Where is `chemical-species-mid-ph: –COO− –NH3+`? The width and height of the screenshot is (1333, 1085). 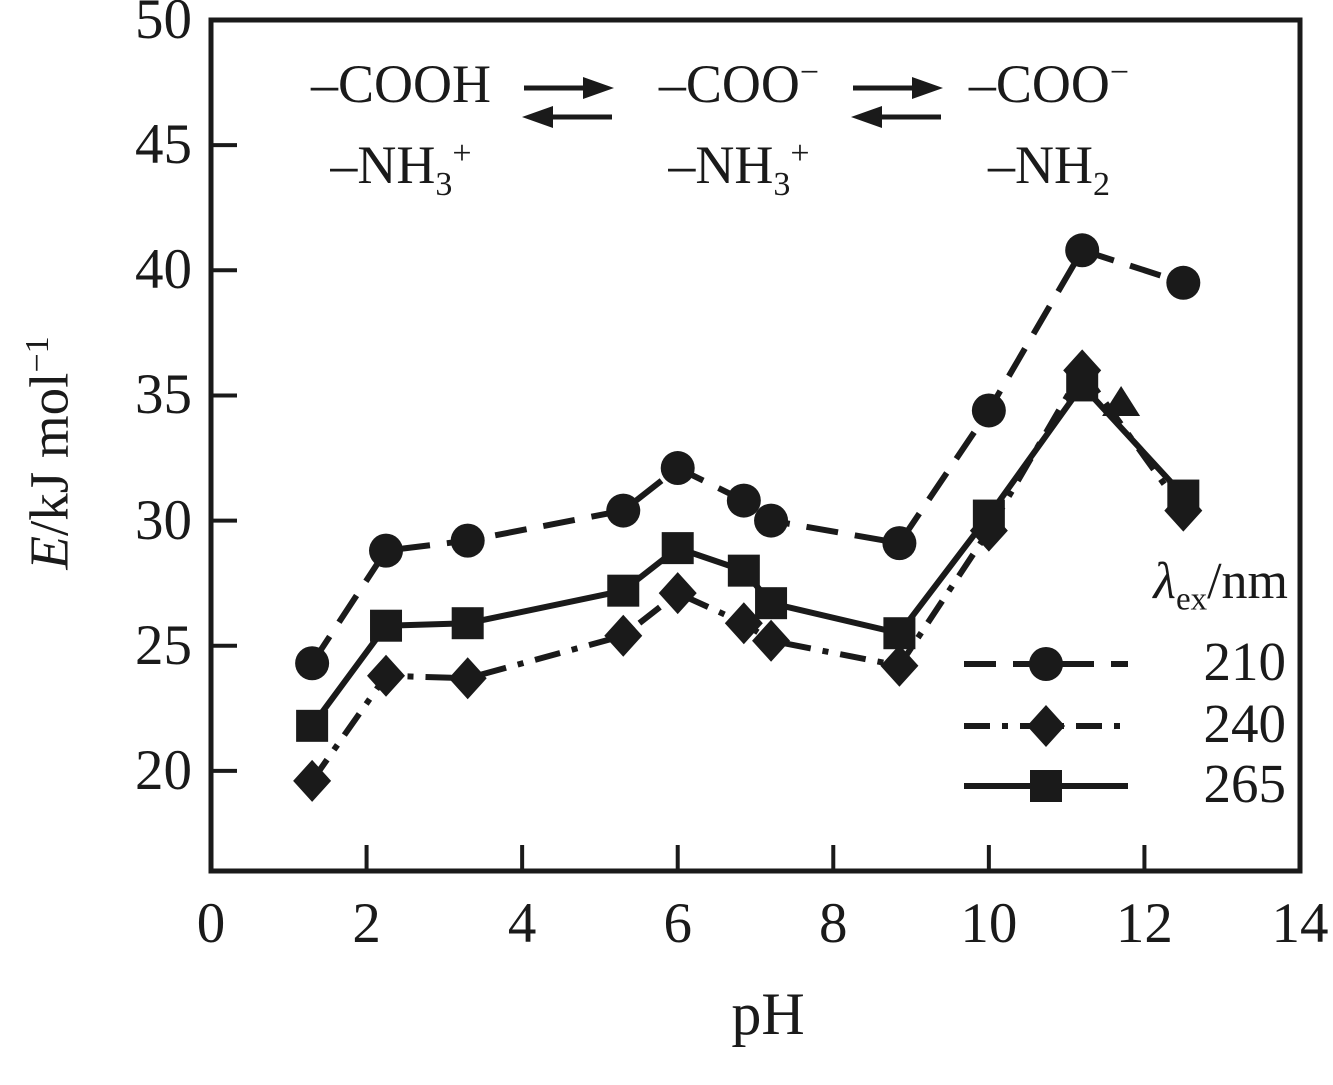
chemical-species-mid-ph: –COO− –NH3+ is located at coordinates (739, 129).